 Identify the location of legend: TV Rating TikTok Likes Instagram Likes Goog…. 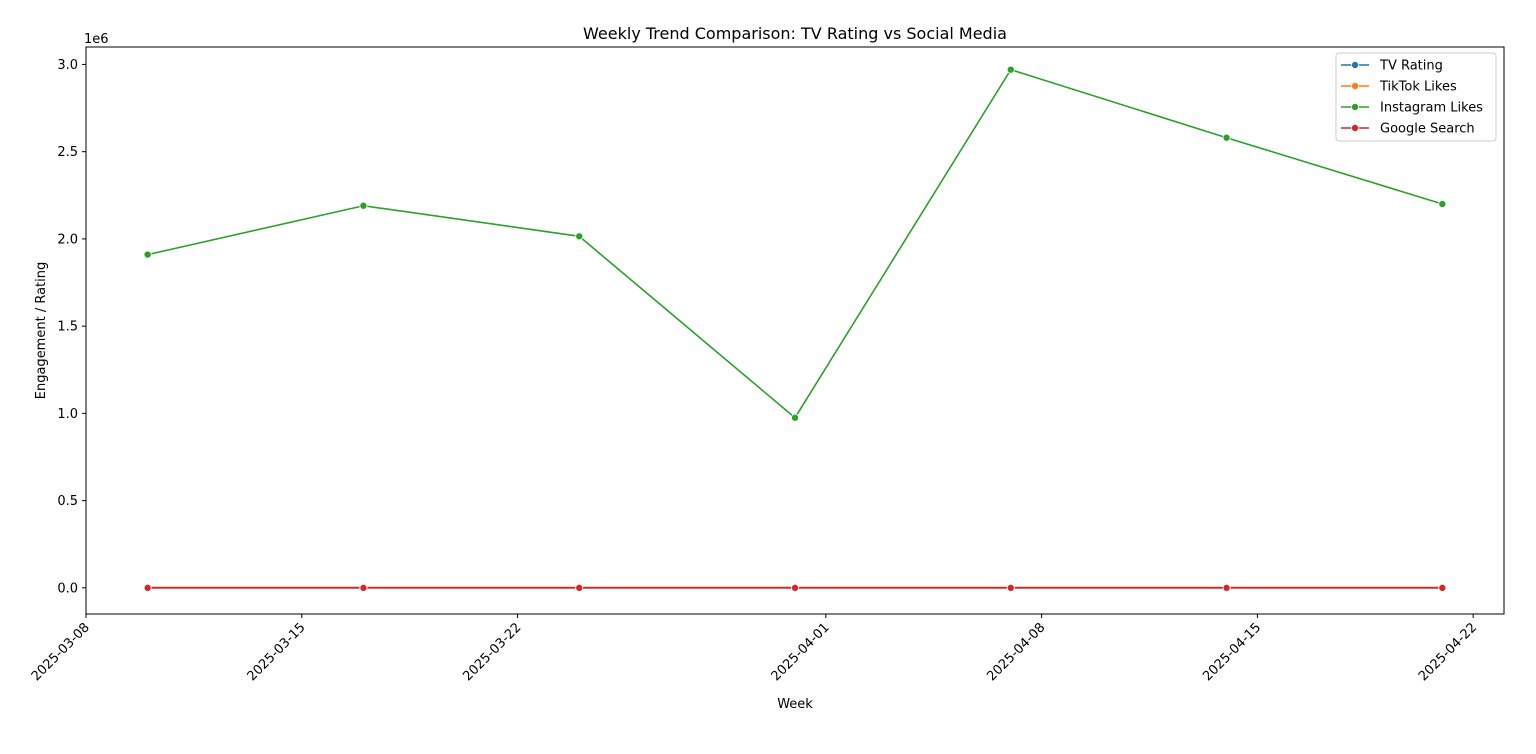
(1416, 97).